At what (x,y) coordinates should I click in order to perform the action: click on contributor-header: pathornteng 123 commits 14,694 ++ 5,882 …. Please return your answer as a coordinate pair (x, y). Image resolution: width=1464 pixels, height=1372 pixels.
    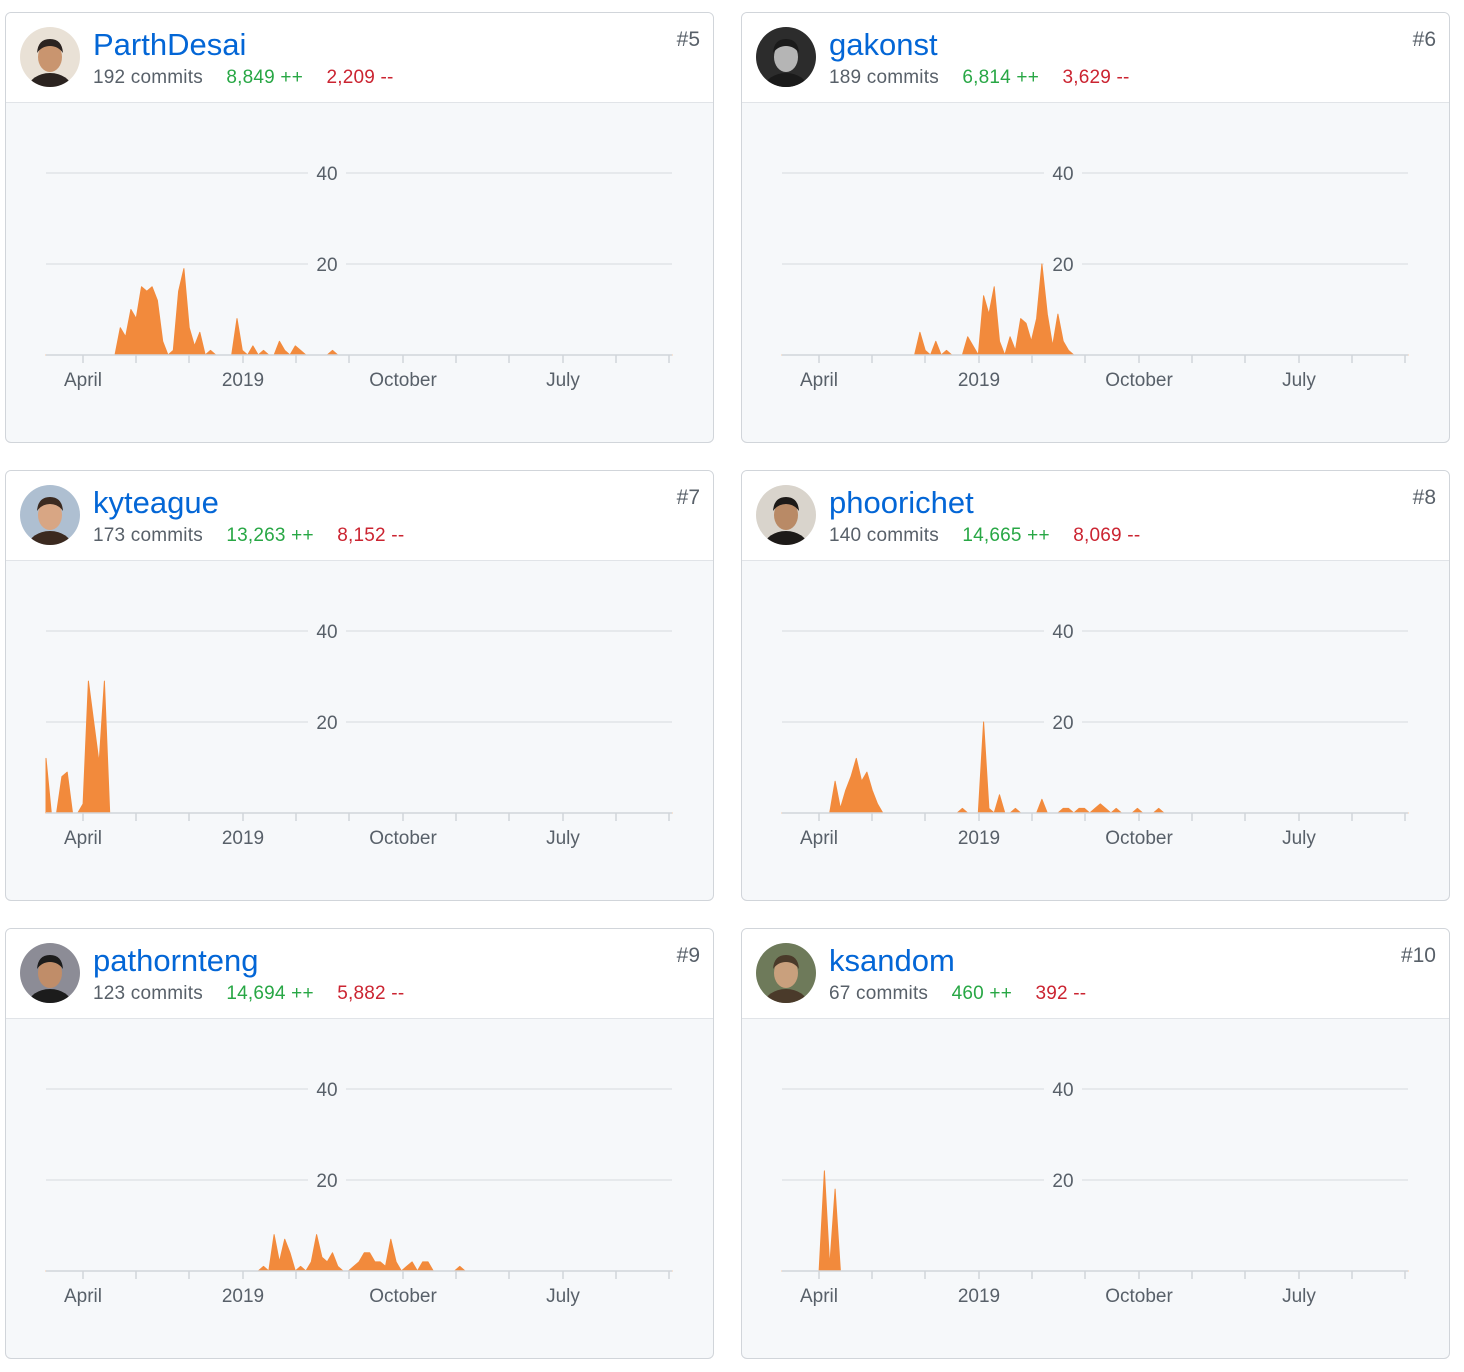
    Looking at the image, I should click on (359, 974).